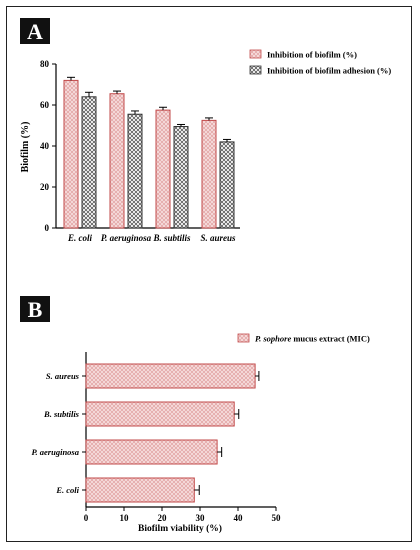 The height and width of the screenshot is (550, 420). Describe the element at coordinates (63, 376) in the screenshot. I see `panel-b-y-tick-label: S. aureus` at that location.